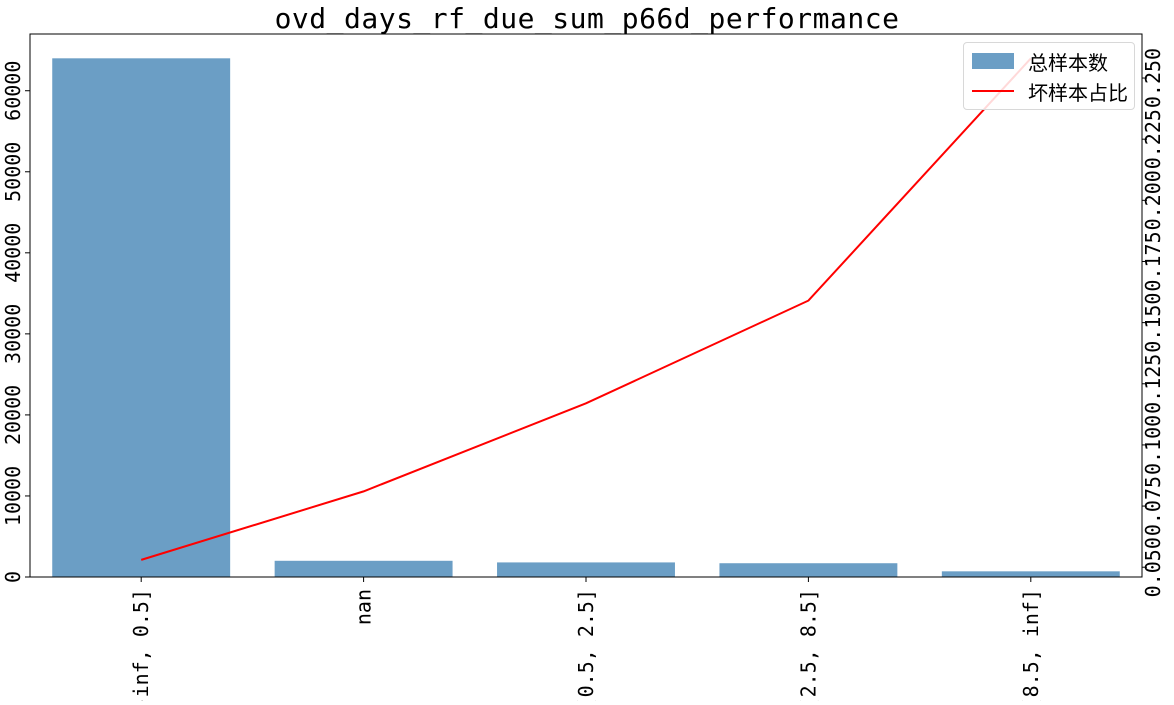 The width and height of the screenshot is (1174, 705). I want to click on left-tick-label-4: 40000, so click(13, 253).